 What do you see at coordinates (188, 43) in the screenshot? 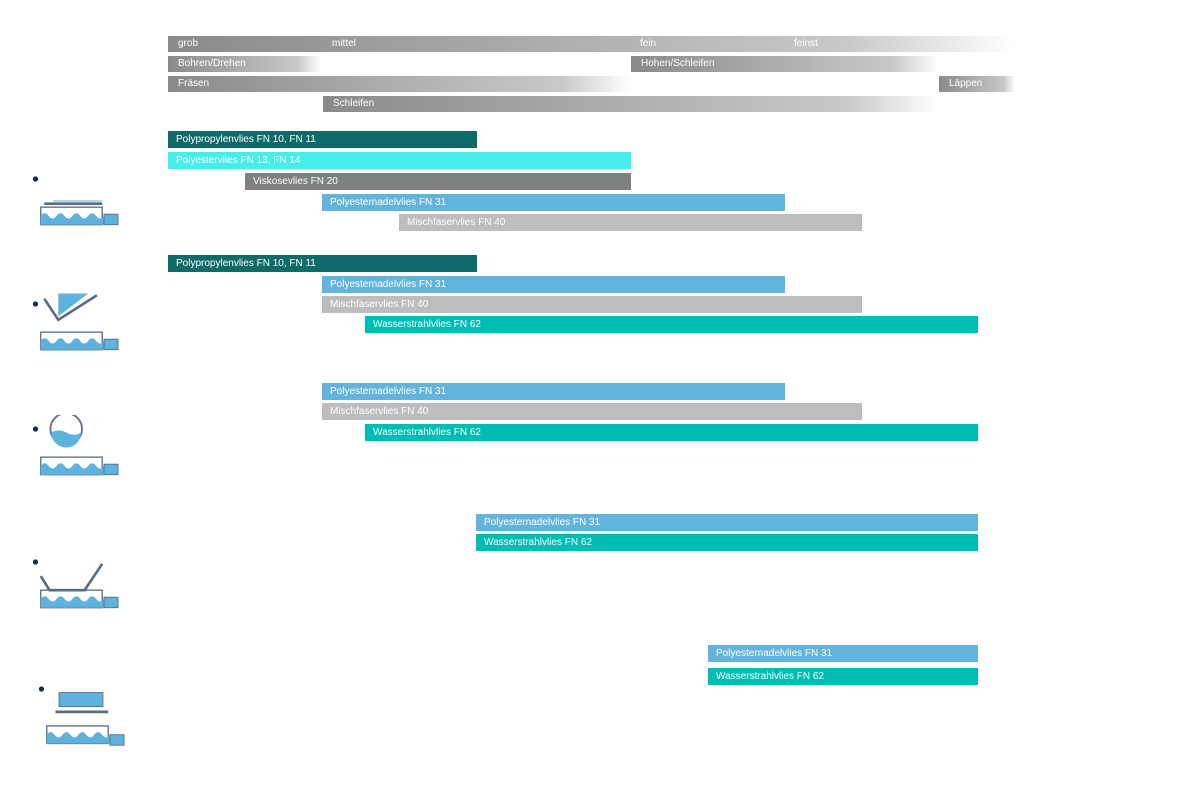
I see `scale-grob: grob` at bounding box center [188, 43].